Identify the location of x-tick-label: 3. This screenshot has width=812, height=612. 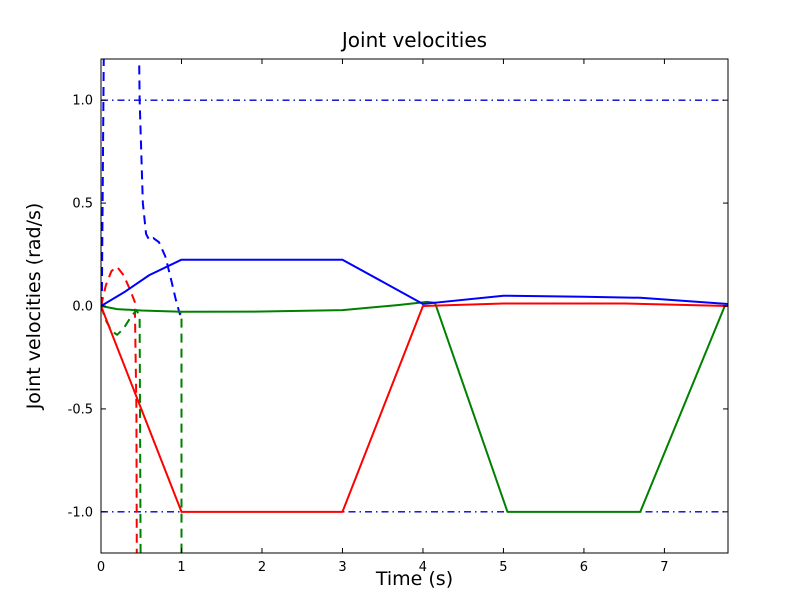
(342, 567).